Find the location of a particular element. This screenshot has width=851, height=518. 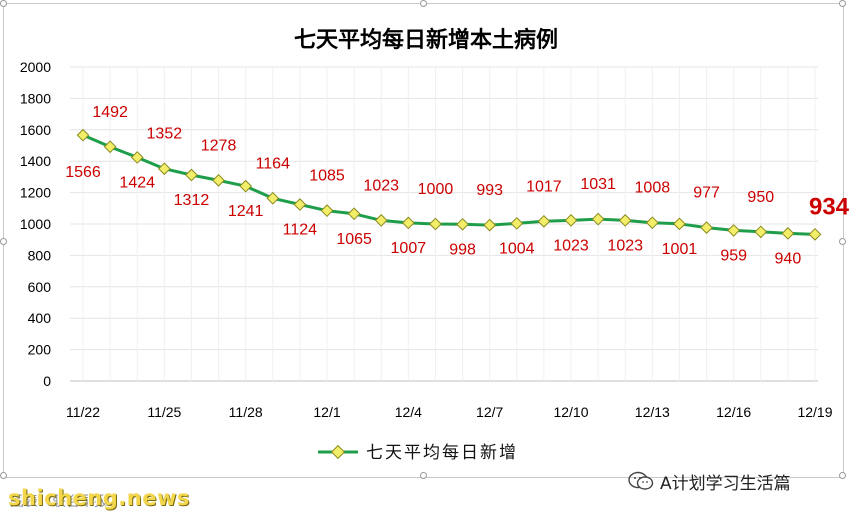

data-label: 977 is located at coordinates (706, 193).